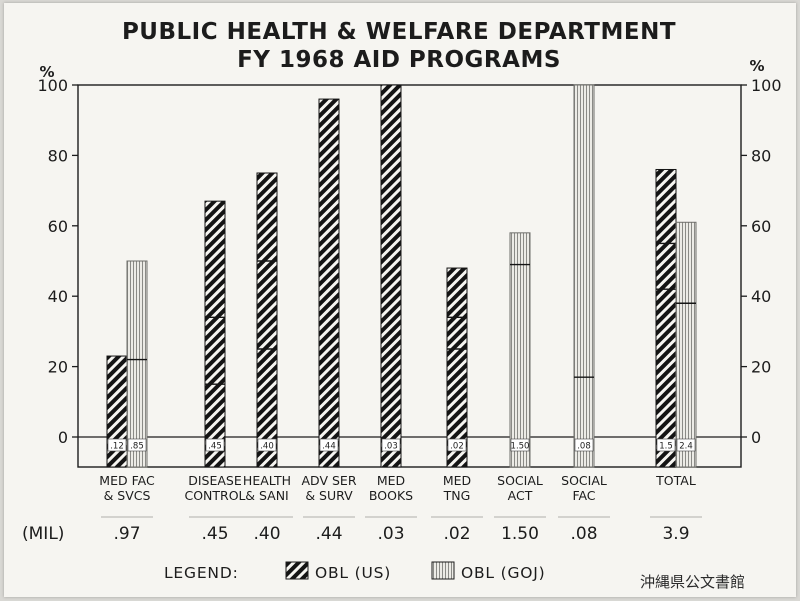 This screenshot has height=601, width=800. Describe the element at coordinates (58, 155) in the screenshot. I see `left-tick-label: 80` at that location.